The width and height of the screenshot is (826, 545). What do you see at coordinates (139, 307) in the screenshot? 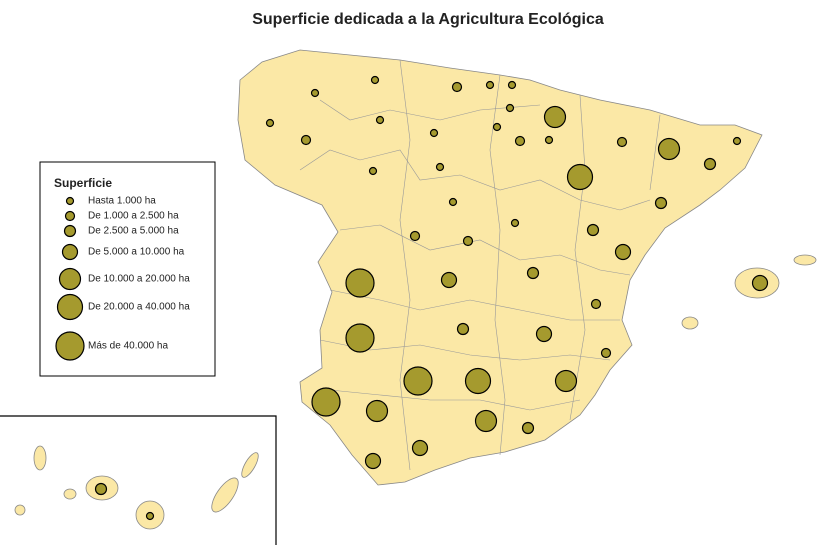
I see `legend-label: De 20.000 a 40.000 ha` at bounding box center [139, 307].